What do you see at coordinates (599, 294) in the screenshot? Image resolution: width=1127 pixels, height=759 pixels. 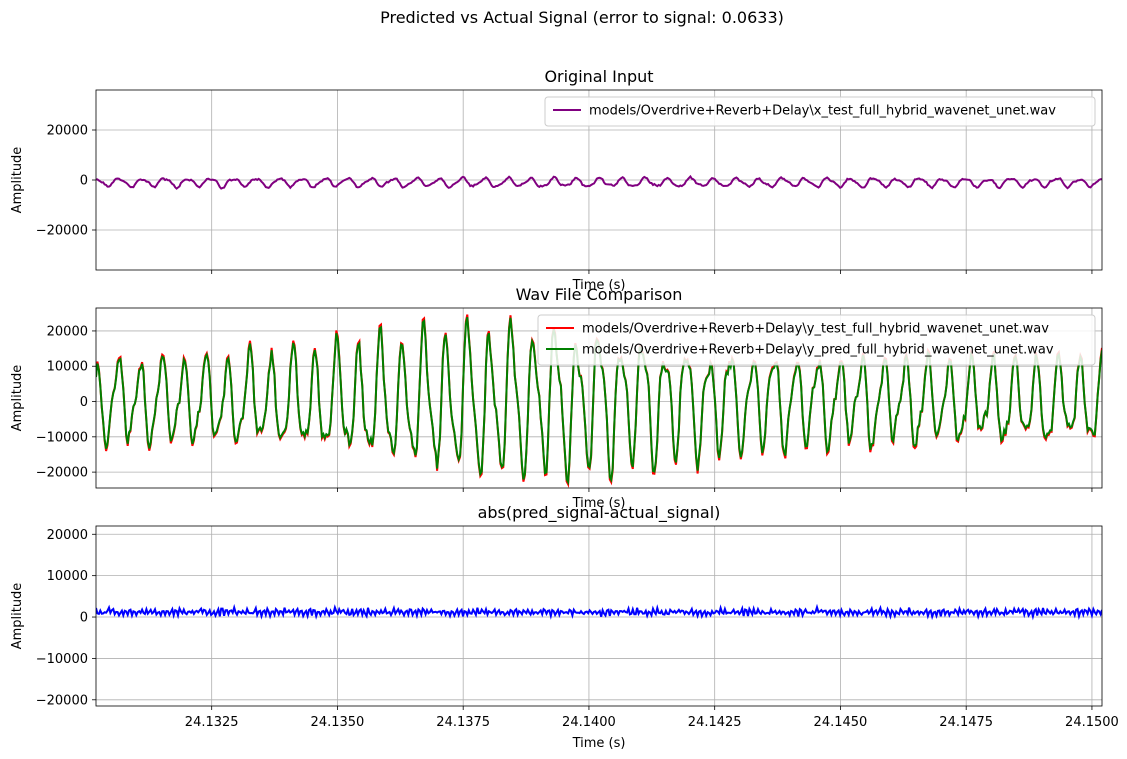 I see `subplot-title: Wav File Comparison` at bounding box center [599, 294].